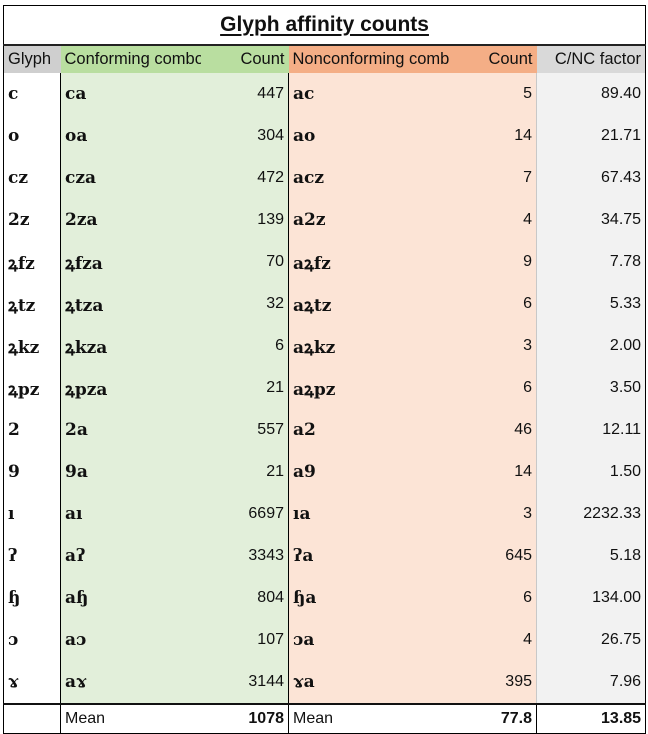 The width and height of the screenshot is (648, 734). What do you see at coordinates (130, 556) in the screenshot?
I see `conforming-combo-cell: aʔ` at bounding box center [130, 556].